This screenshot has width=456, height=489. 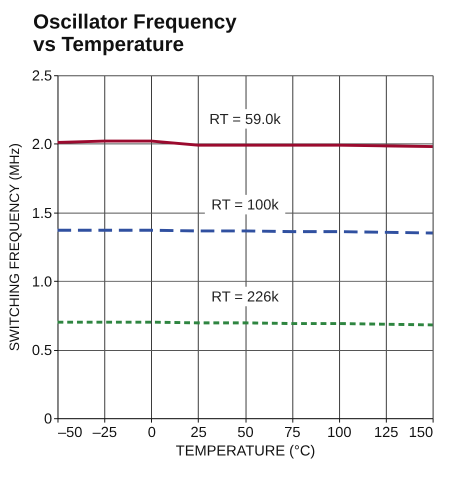 What do you see at coordinates (246, 452) in the screenshot?
I see `x-axis-title: TEMPERATURE (°C)` at bounding box center [246, 452].